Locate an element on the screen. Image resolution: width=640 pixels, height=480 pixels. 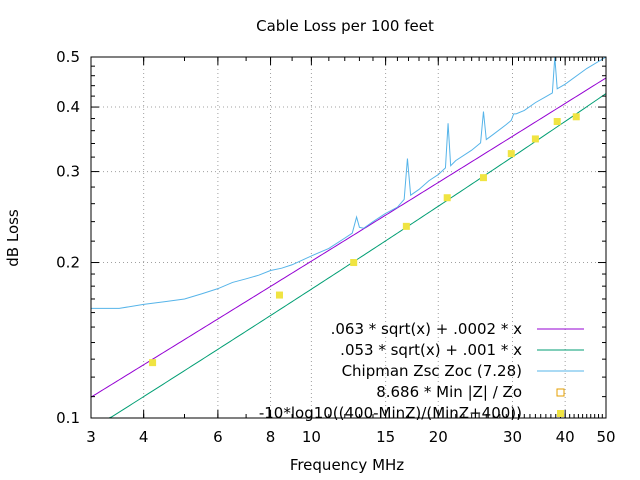
y-tick-label: 0.5 is located at coordinates (68, 57).